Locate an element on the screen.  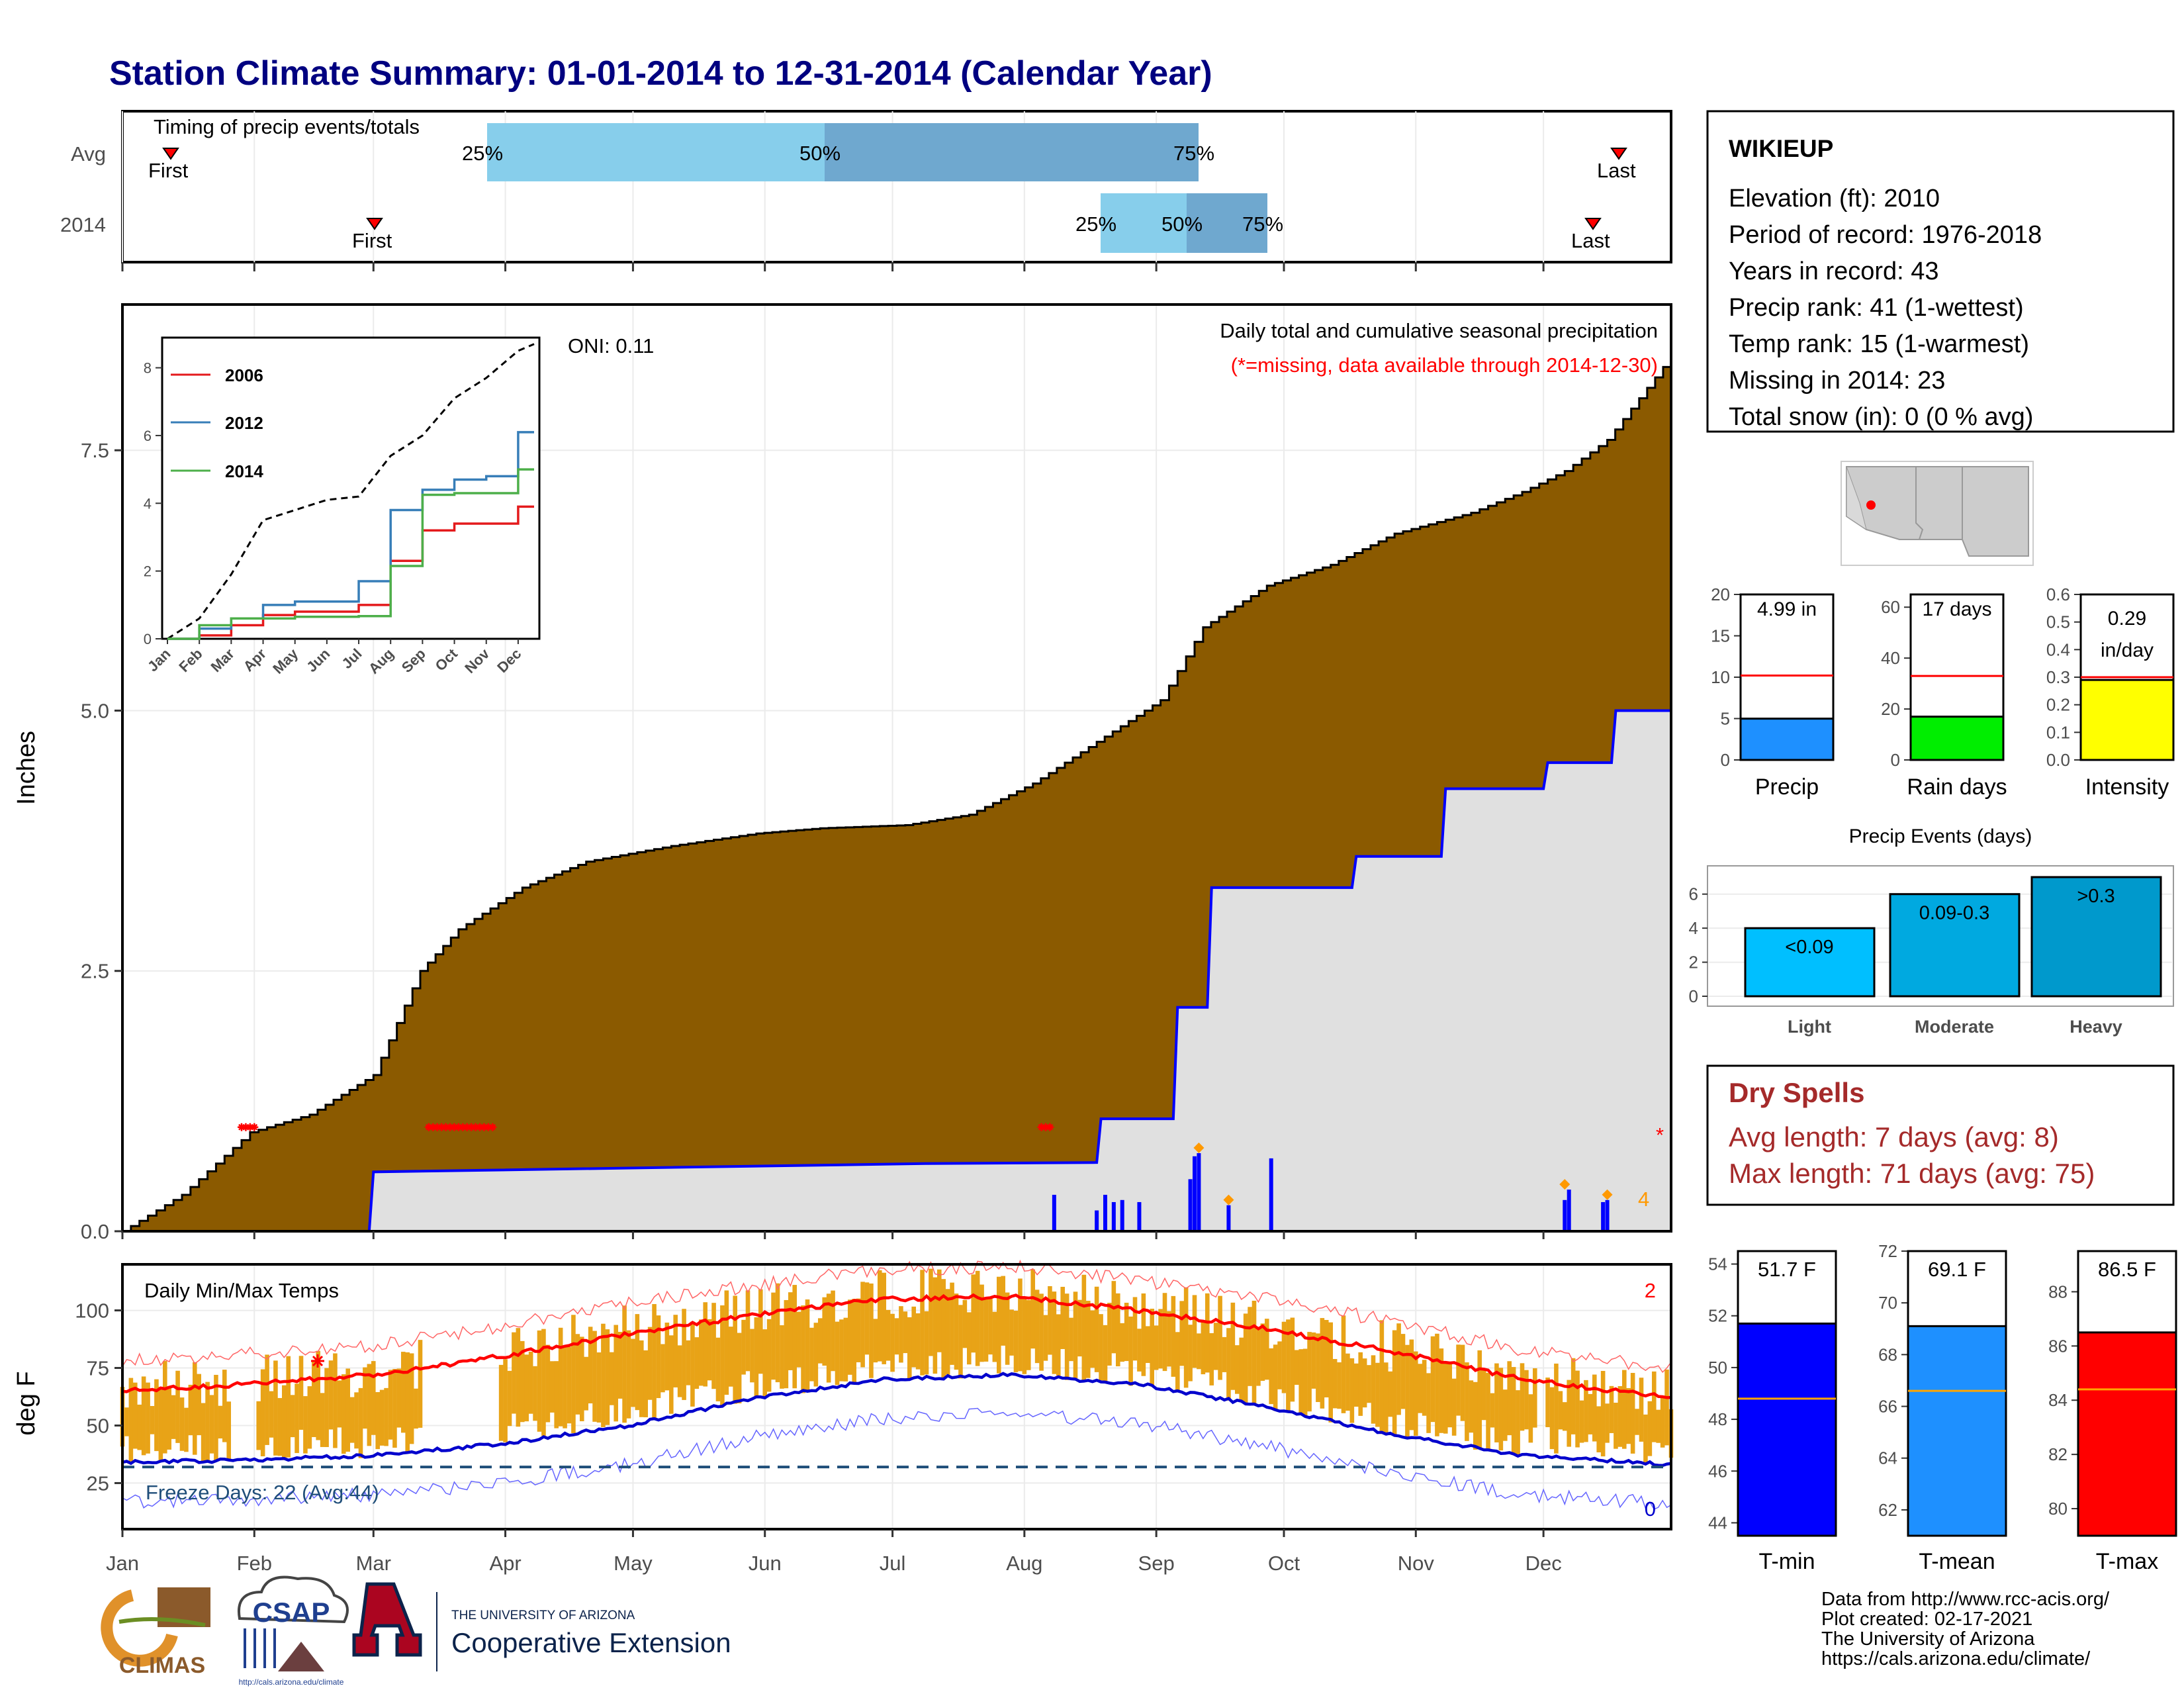
summary-bar-value: 17 days is located at coordinates (1957, 609).